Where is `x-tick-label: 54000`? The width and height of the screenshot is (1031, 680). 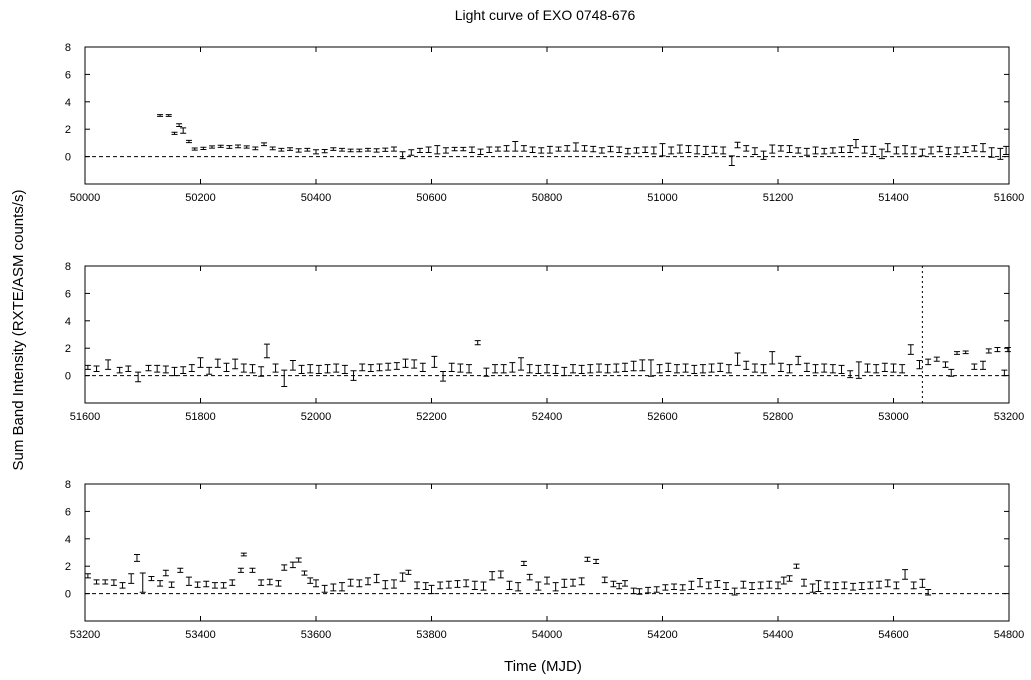 x-tick-label: 54000 is located at coordinates (547, 635).